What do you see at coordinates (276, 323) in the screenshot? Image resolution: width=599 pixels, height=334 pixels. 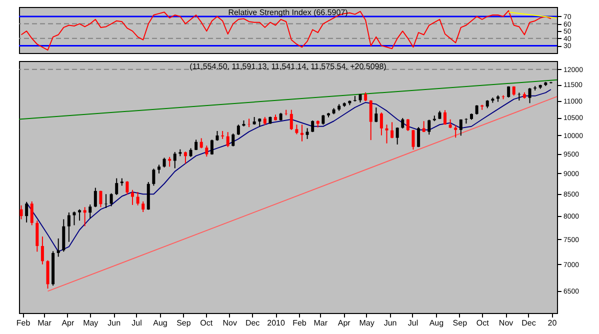 I see `x-tick-label: 2010` at bounding box center [276, 323].